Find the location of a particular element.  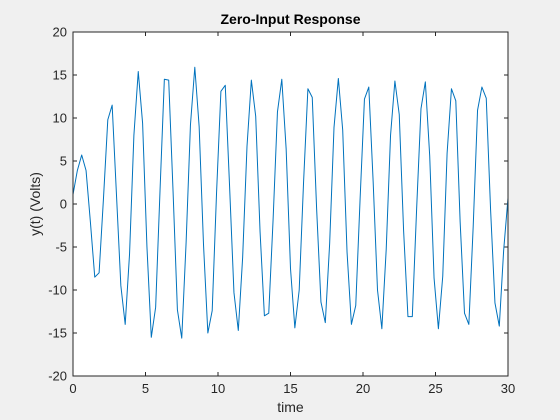

y-tick-label: 20 is located at coordinates (60, 32).